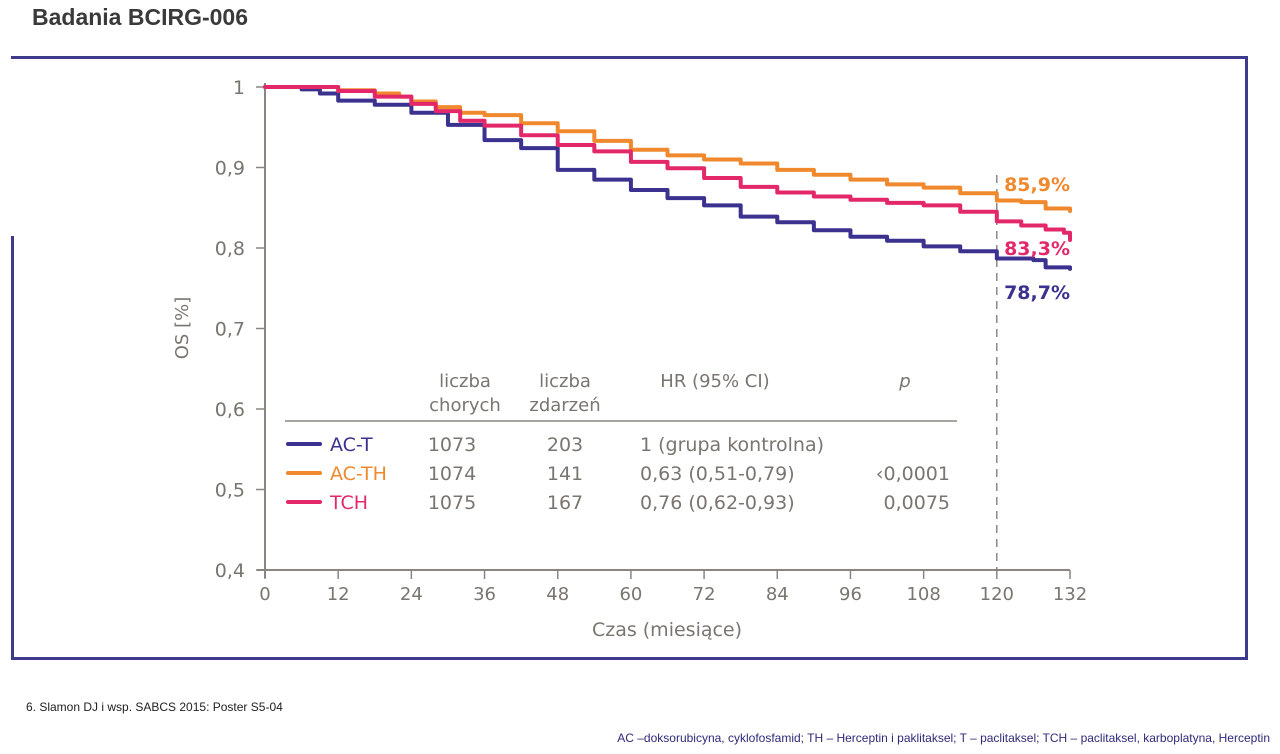  I want to click on x-tick-label: 108, so click(923, 594).